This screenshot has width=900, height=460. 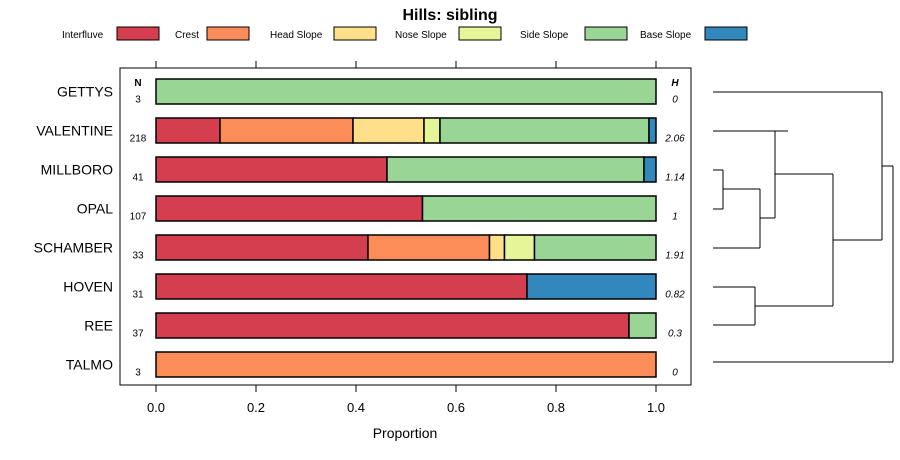 I want to click on n-column-header: N, so click(x=137, y=83).